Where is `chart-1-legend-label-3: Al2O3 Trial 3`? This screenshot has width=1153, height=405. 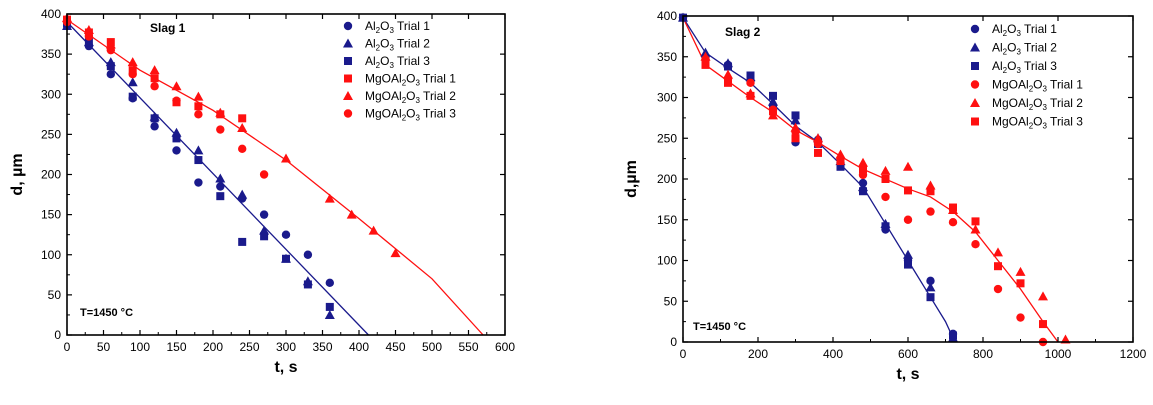 chart-1-legend-label-3: Al2O3 Trial 3 is located at coordinates (397, 62).